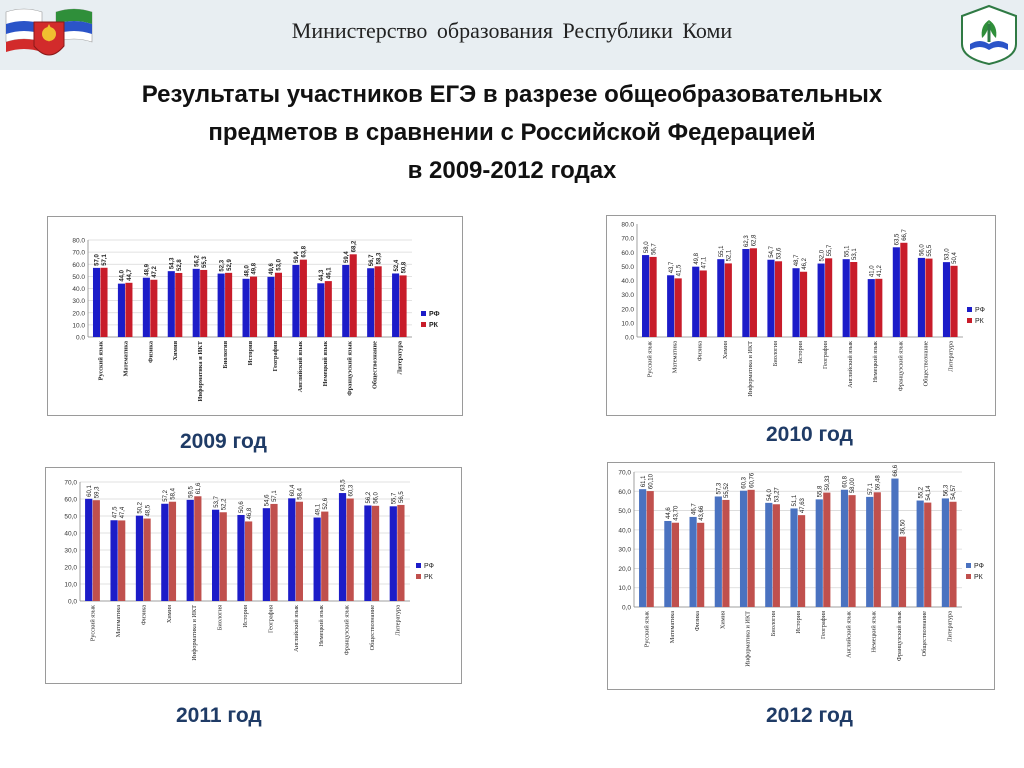  Describe the element at coordinates (354, 246) in the screenshot. I see `data-label: 68,2` at that location.